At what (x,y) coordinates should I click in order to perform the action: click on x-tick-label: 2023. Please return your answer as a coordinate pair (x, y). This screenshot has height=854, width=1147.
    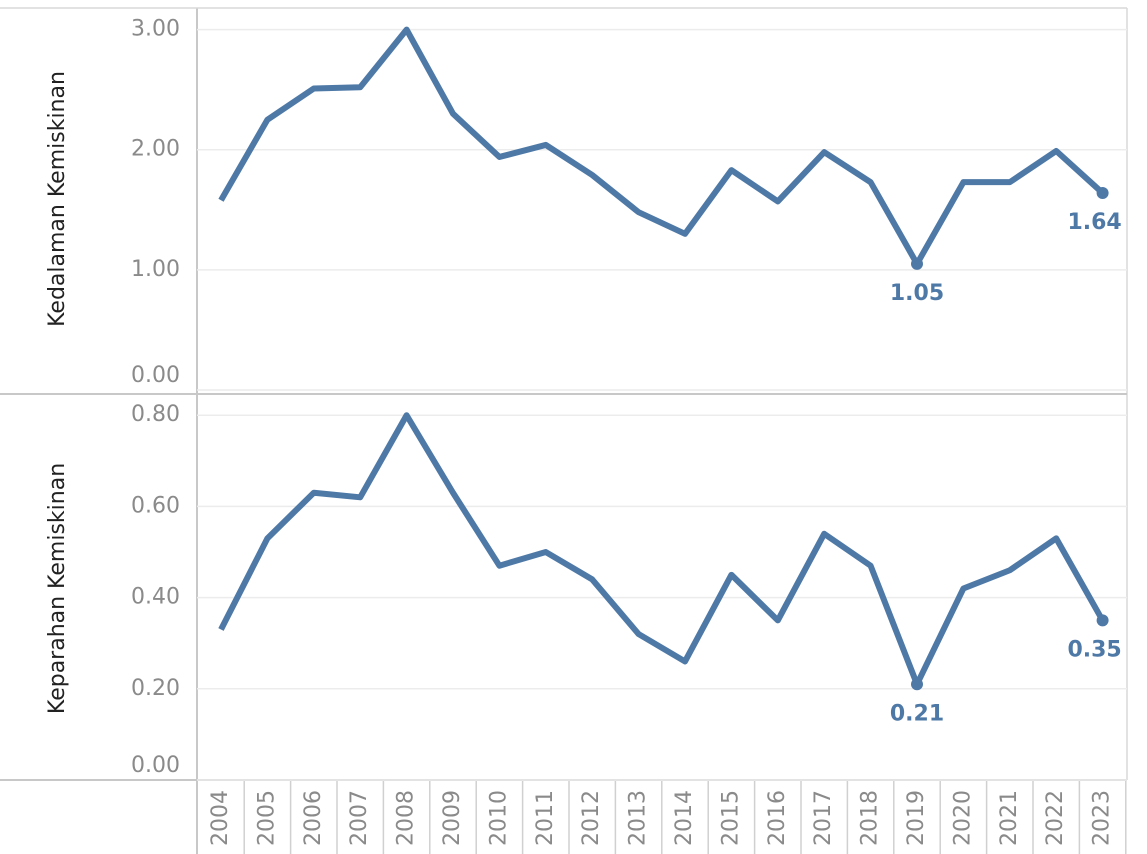
    Looking at the image, I should click on (1102, 818).